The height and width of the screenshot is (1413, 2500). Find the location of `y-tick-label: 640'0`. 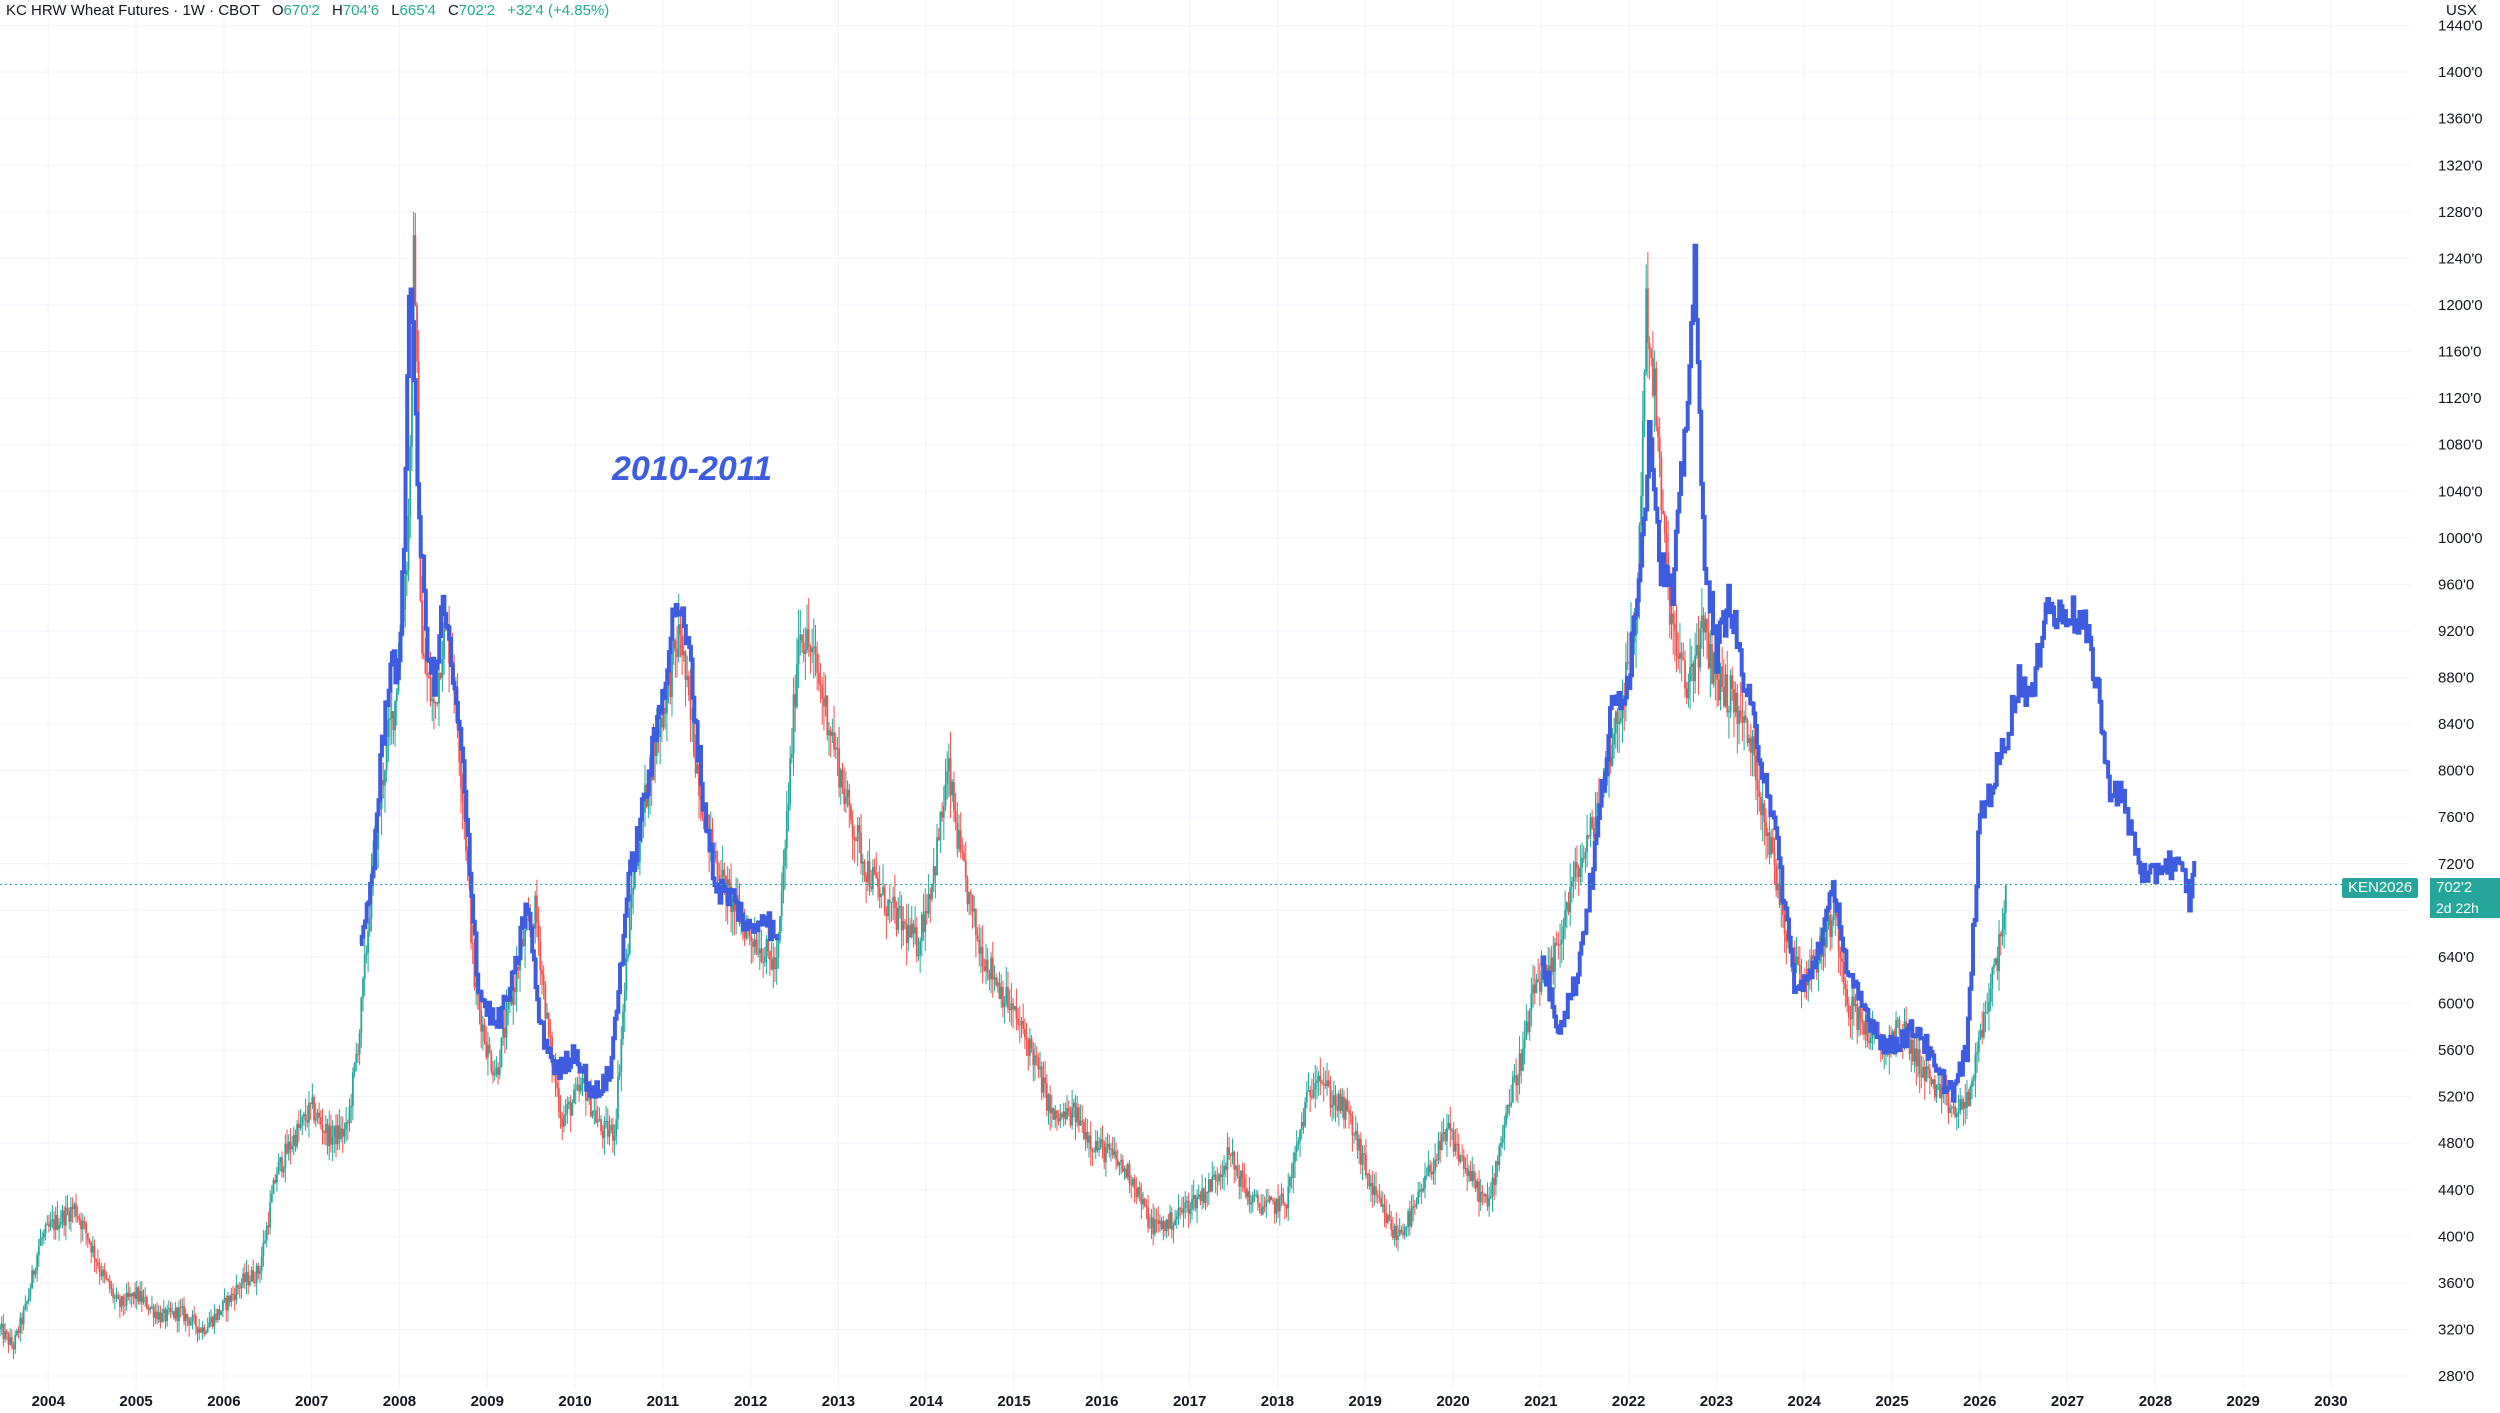

y-tick-label: 640'0 is located at coordinates (2456, 957).